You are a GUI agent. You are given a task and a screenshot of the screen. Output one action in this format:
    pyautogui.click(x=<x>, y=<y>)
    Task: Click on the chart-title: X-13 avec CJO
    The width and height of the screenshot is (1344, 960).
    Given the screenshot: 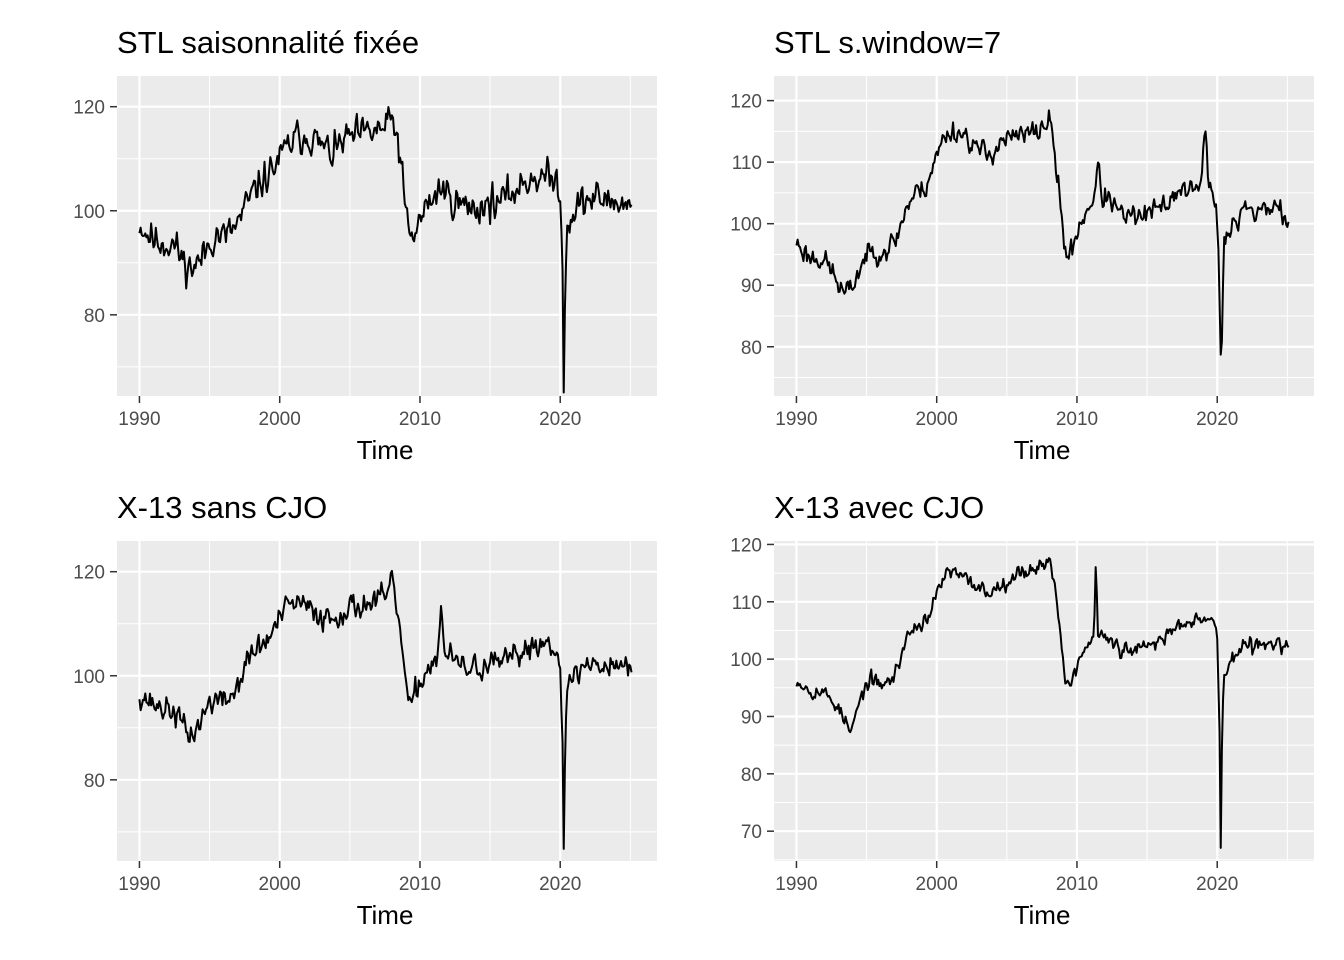 What is the action you would take?
    pyautogui.click(x=879, y=507)
    